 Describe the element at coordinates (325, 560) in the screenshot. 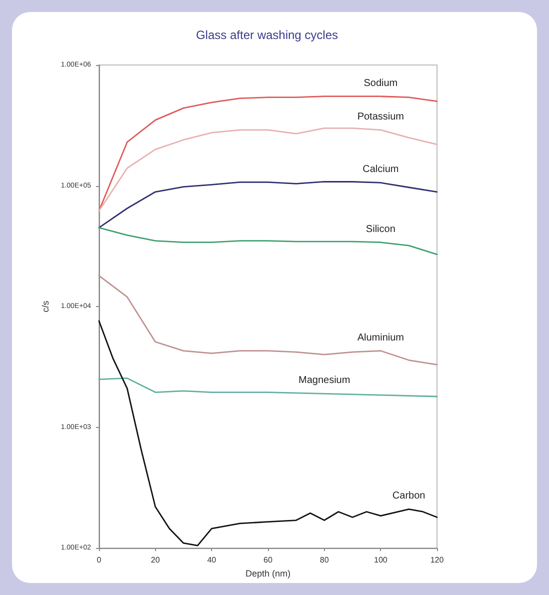

I see `x-tick-label: 80` at that location.